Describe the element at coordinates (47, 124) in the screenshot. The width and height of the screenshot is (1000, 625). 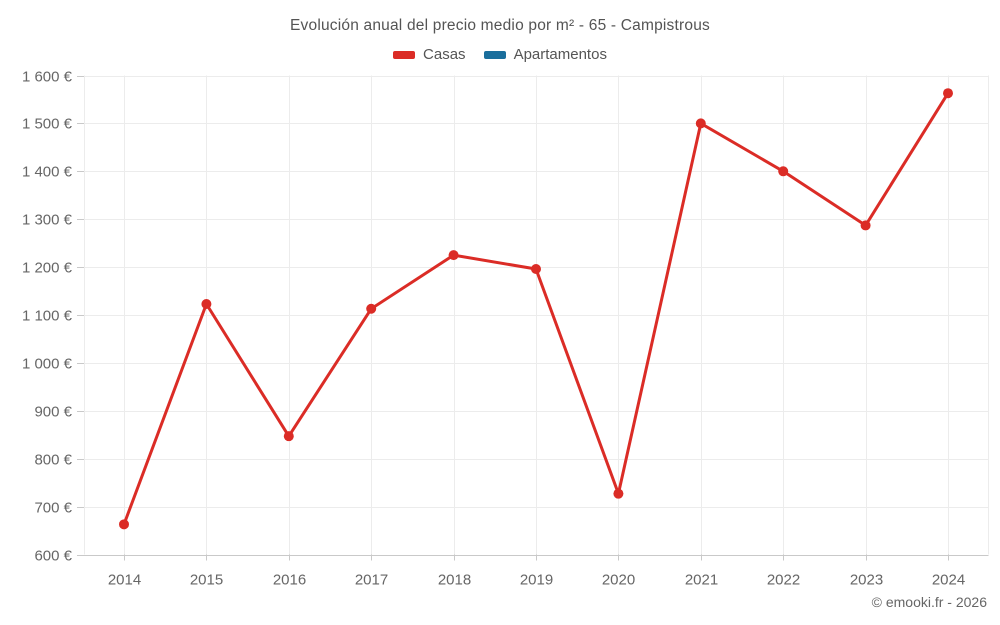
I see `y-tick-label: 1 500 €` at that location.